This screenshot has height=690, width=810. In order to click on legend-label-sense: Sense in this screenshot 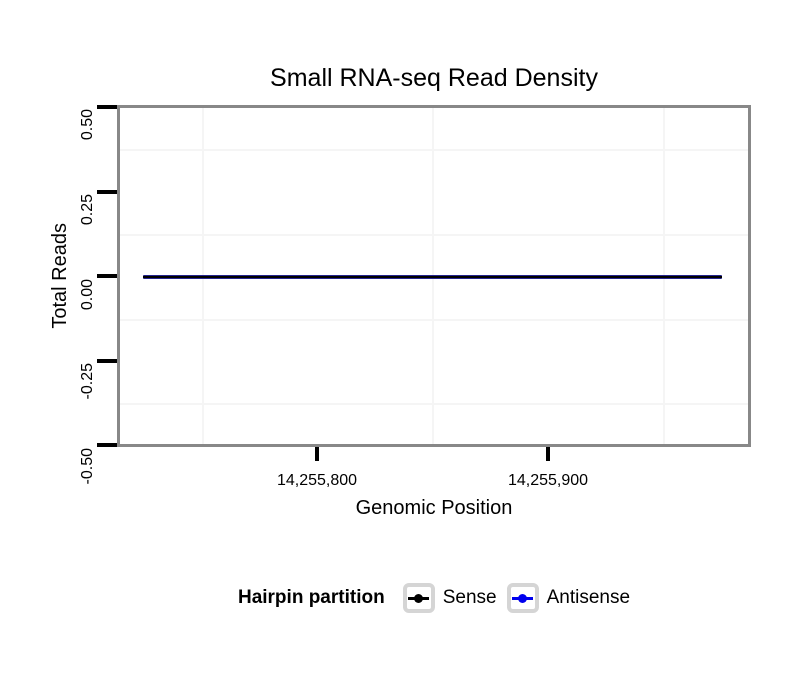, I will do `click(469, 597)`.